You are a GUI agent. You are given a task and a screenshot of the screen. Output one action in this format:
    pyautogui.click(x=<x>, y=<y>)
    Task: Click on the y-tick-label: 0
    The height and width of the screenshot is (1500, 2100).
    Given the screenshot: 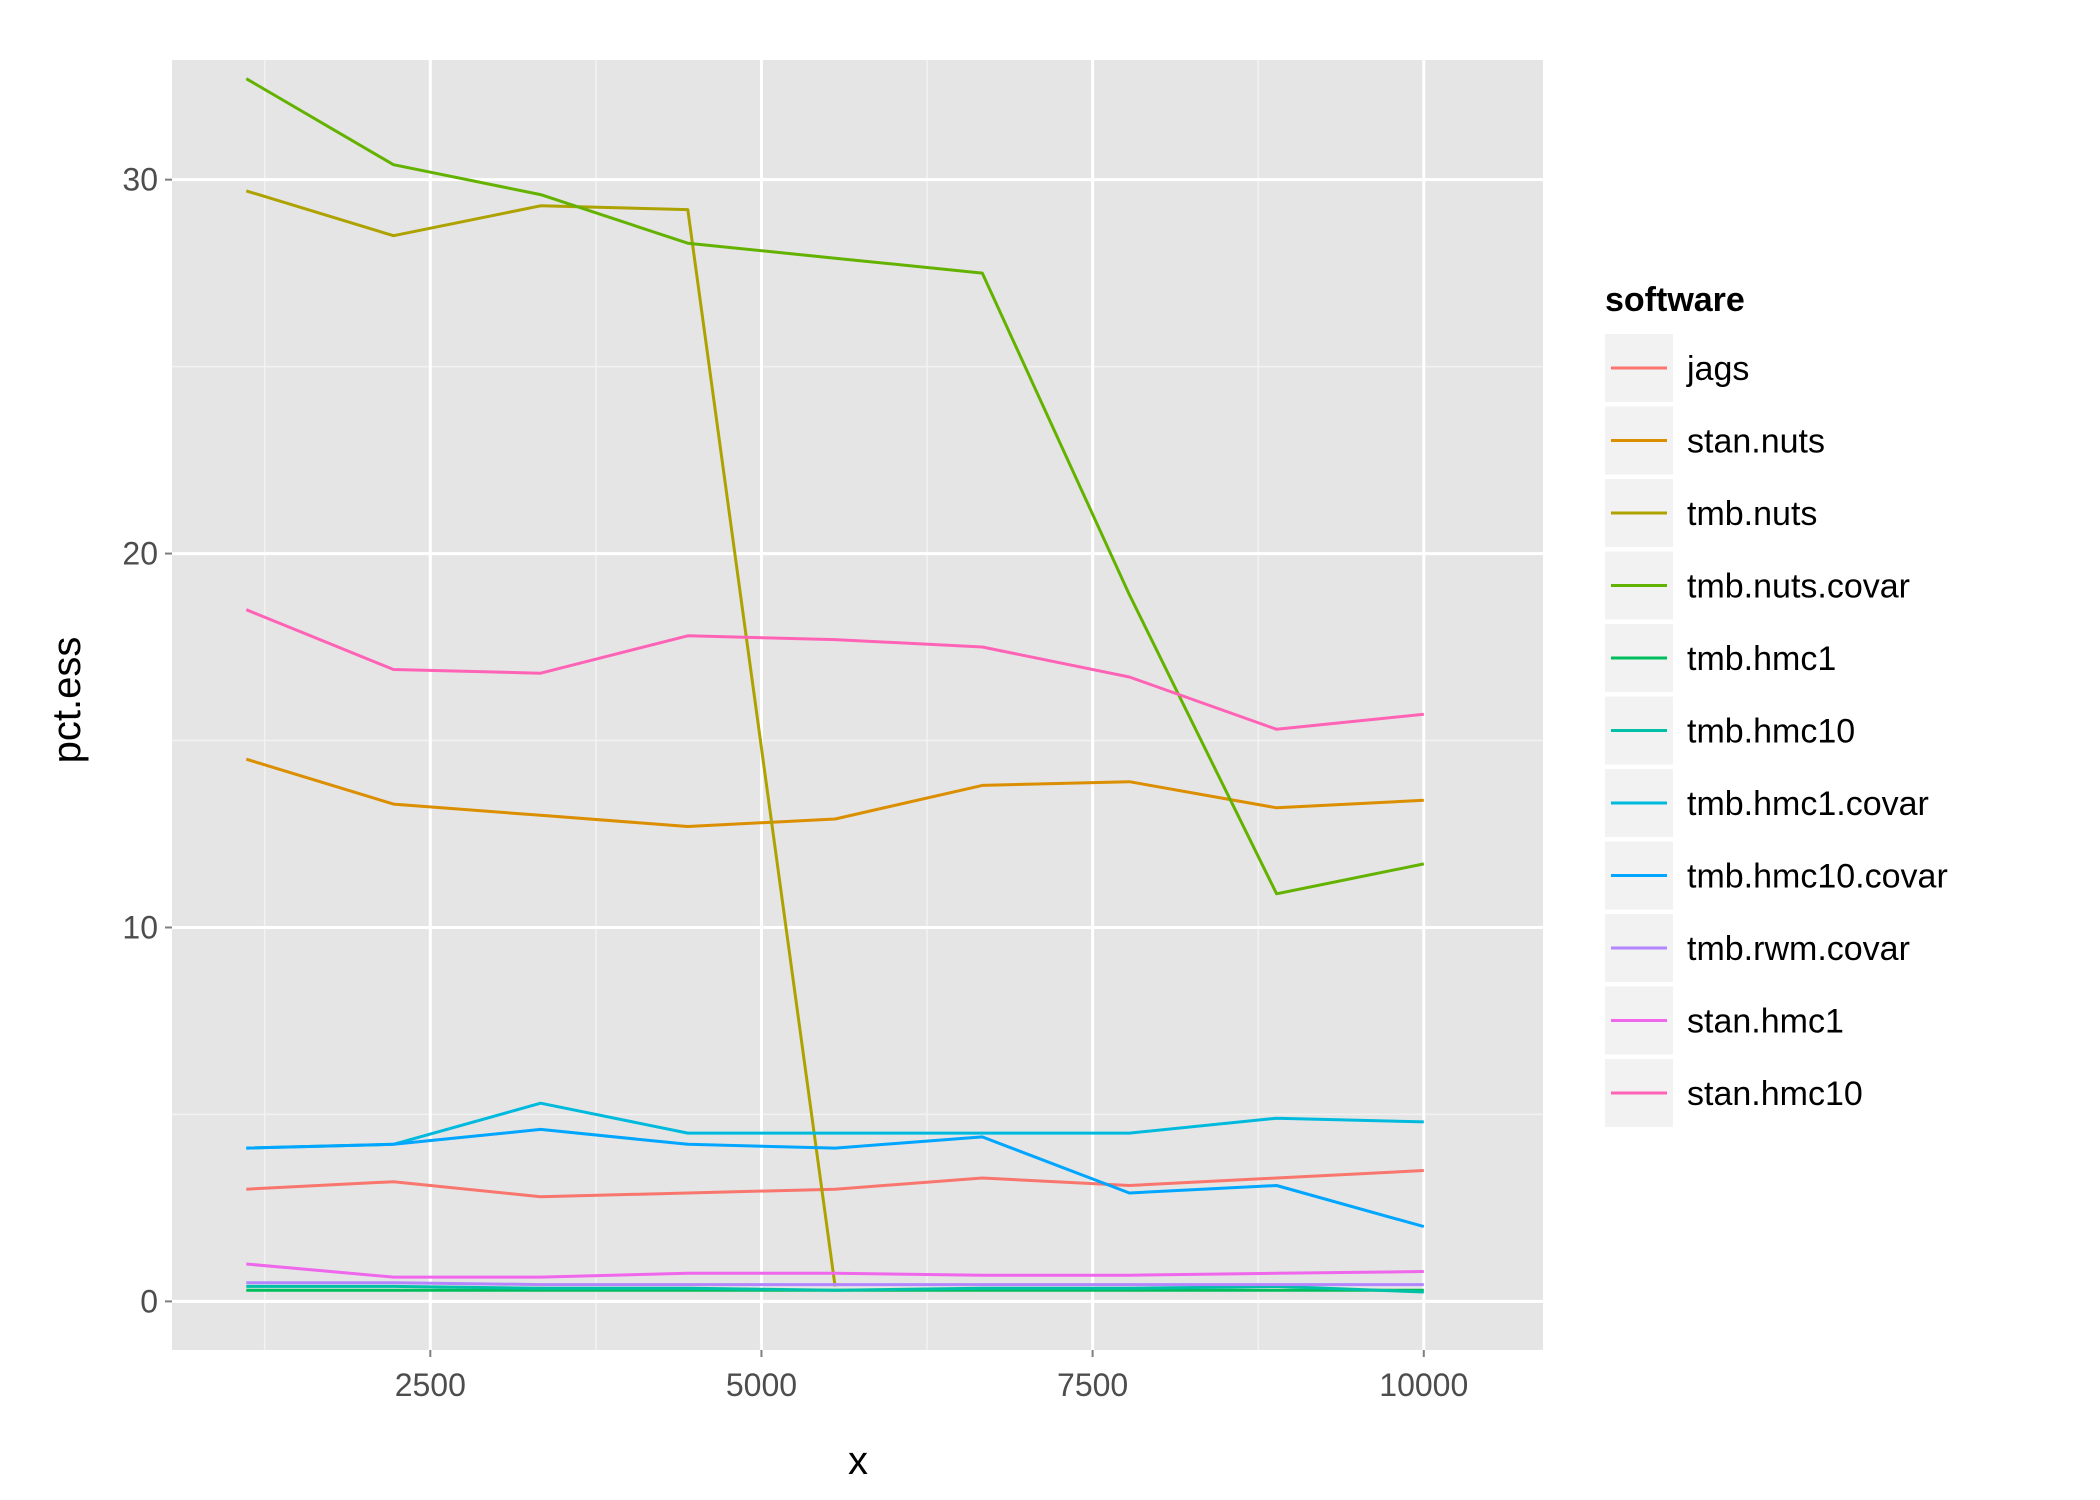 What is the action you would take?
    pyautogui.click(x=149, y=1301)
    